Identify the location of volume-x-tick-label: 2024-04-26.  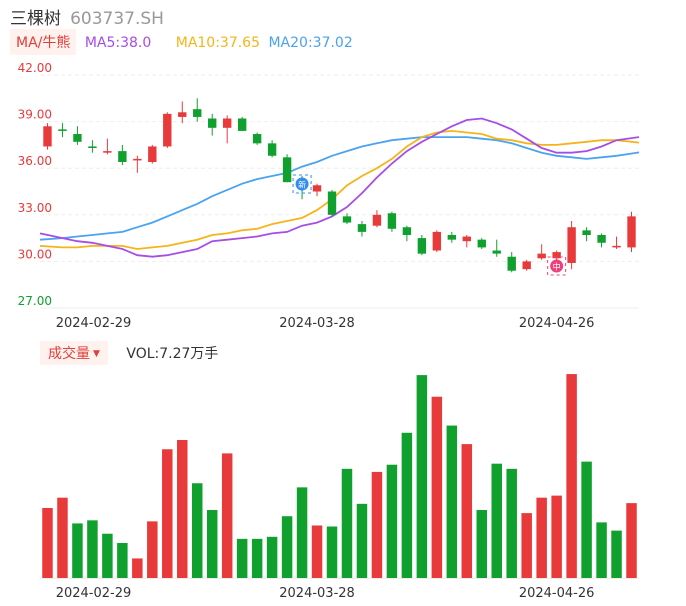
(557, 593).